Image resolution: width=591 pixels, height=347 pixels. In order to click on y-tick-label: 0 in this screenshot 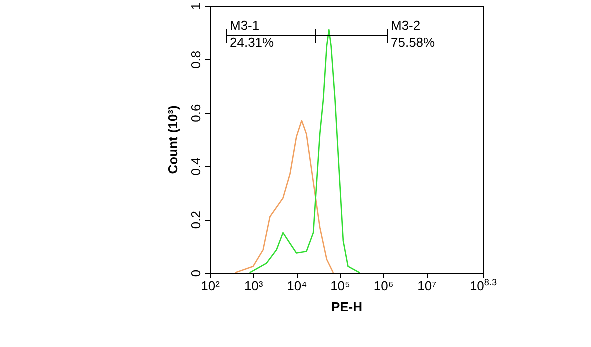, I will do `click(196, 274)`.